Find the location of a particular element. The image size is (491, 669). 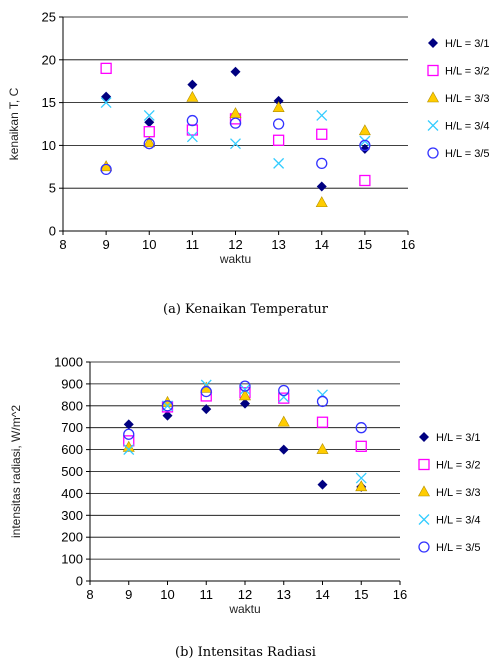

y-tick-label: 25 is located at coordinates (49, 17).